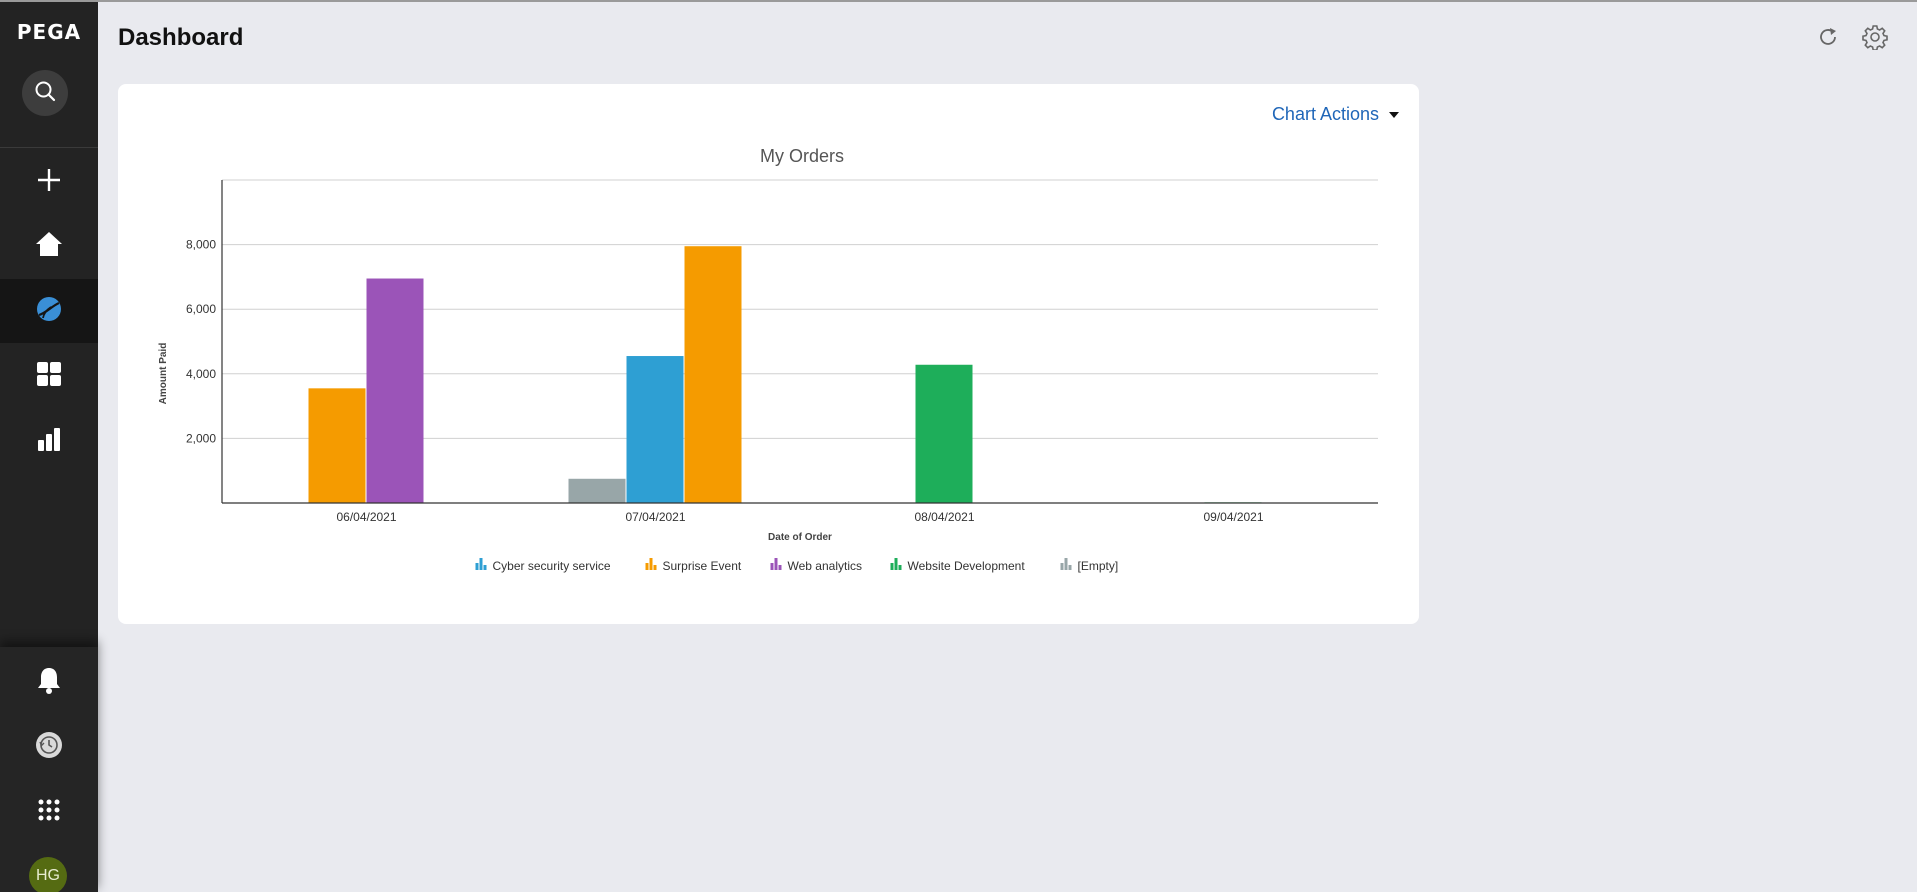 The width and height of the screenshot is (1917, 892). I want to click on refresh-icon, so click(1828, 39).